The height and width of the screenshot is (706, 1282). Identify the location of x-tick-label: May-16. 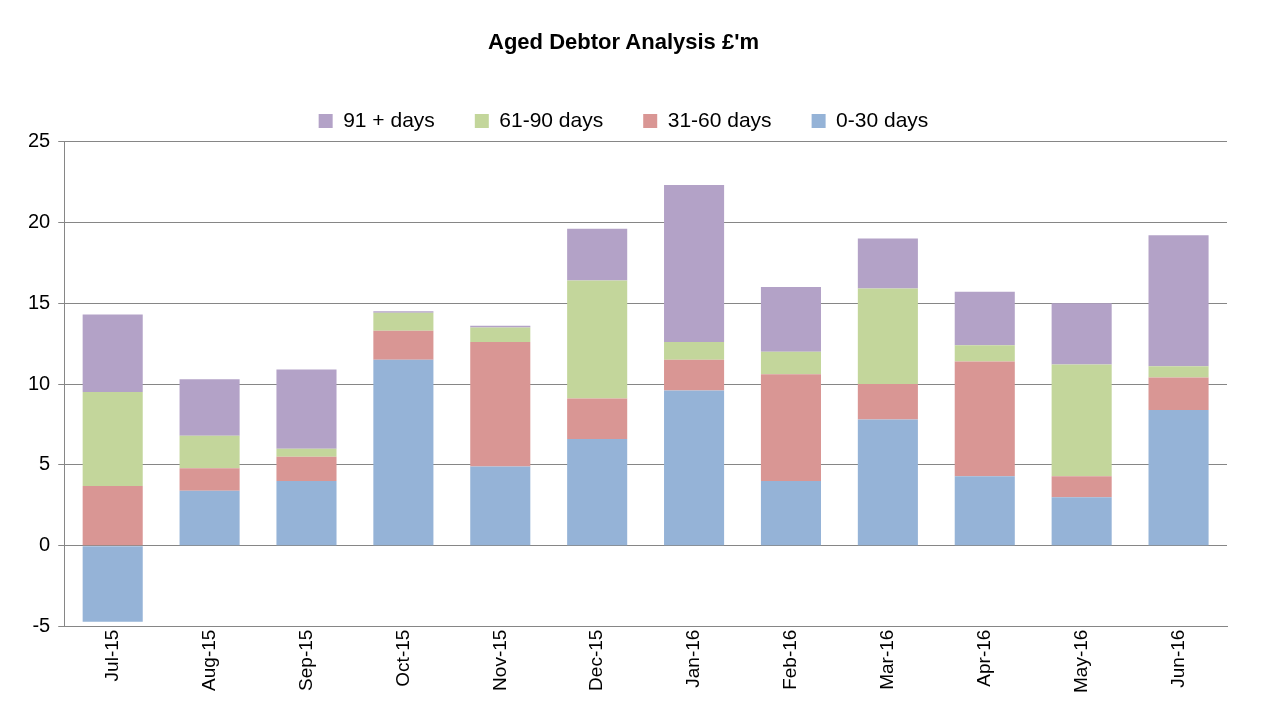
(1080, 661).